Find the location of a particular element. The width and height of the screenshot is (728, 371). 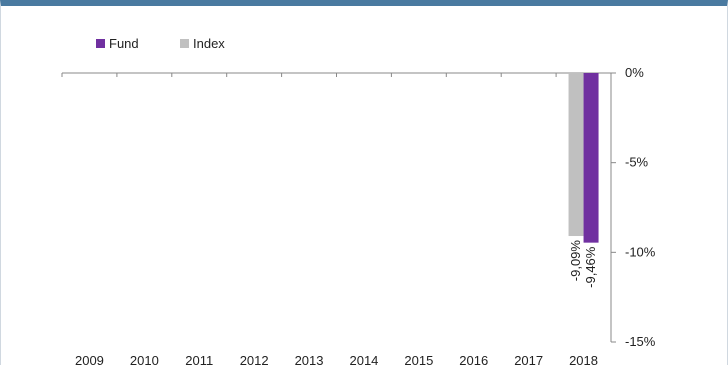

y-tick-label: -15% is located at coordinates (640, 341).